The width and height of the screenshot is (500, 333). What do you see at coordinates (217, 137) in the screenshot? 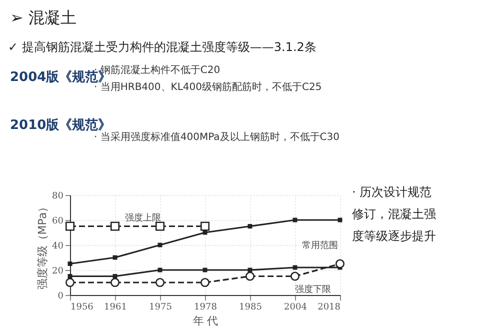
I see `text: · 当采用强度标准值400MPa及以上钢筋时，不低于C30` at bounding box center [217, 137].